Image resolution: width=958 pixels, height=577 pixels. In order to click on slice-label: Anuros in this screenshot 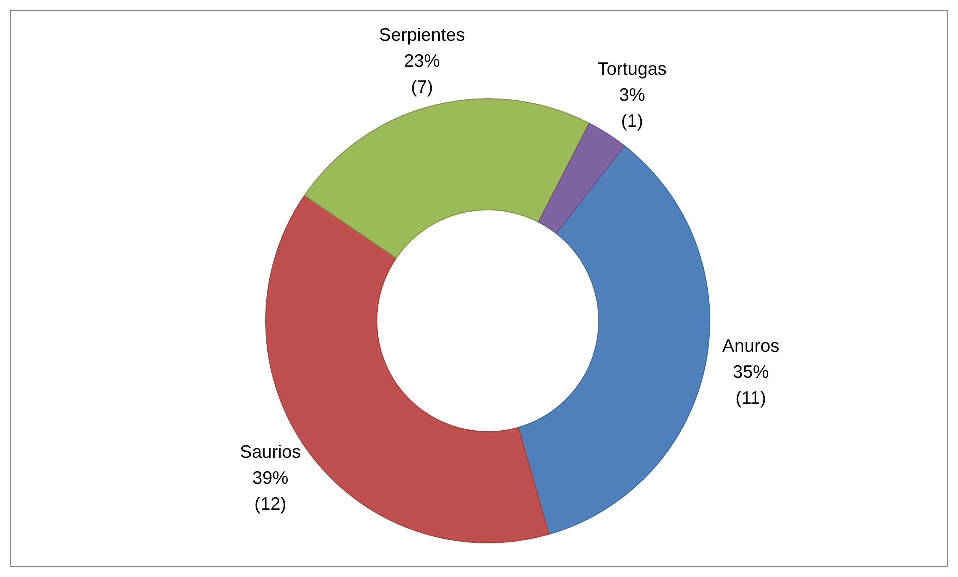, I will do `click(751, 346)`.